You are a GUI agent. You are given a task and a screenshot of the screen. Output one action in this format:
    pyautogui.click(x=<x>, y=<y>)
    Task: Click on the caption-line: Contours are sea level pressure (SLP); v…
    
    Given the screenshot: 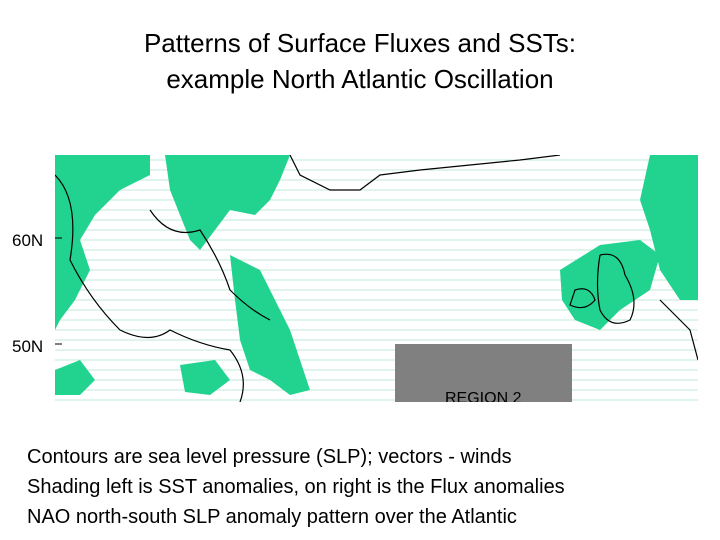 What is the action you would take?
    pyautogui.click(x=269, y=457)
    